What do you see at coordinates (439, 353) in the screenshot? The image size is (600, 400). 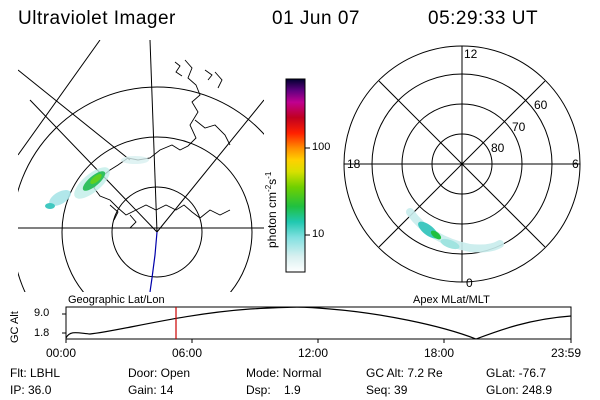 I see `time-tick-label: 18:00` at bounding box center [439, 353].